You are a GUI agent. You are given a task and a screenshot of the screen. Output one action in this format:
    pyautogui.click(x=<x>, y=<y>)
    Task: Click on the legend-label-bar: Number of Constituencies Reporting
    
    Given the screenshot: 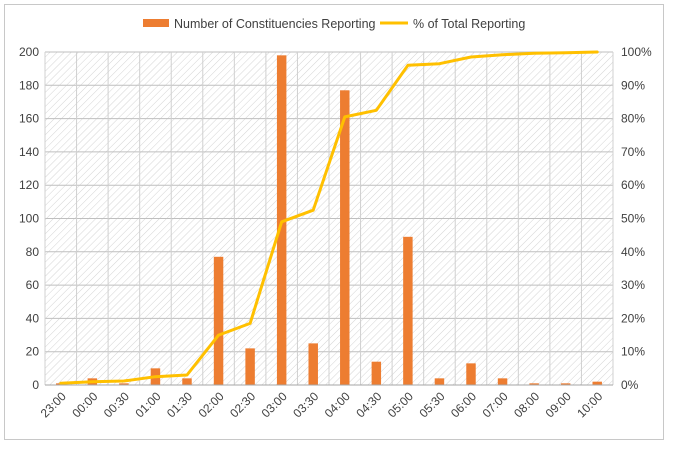 What is the action you would take?
    pyautogui.click(x=275, y=24)
    